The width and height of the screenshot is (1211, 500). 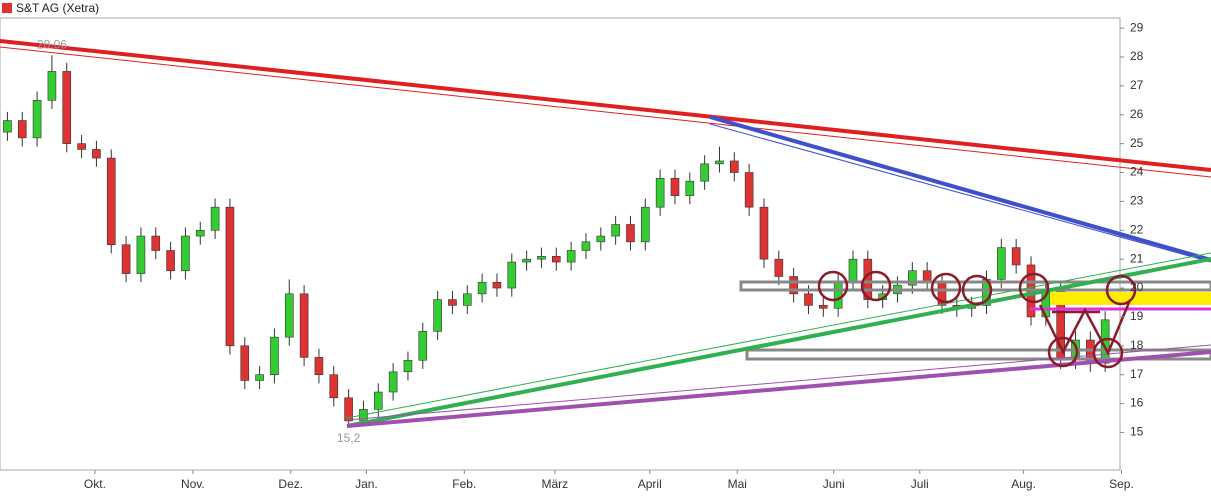 I want to click on markers, so click(x=977, y=319).